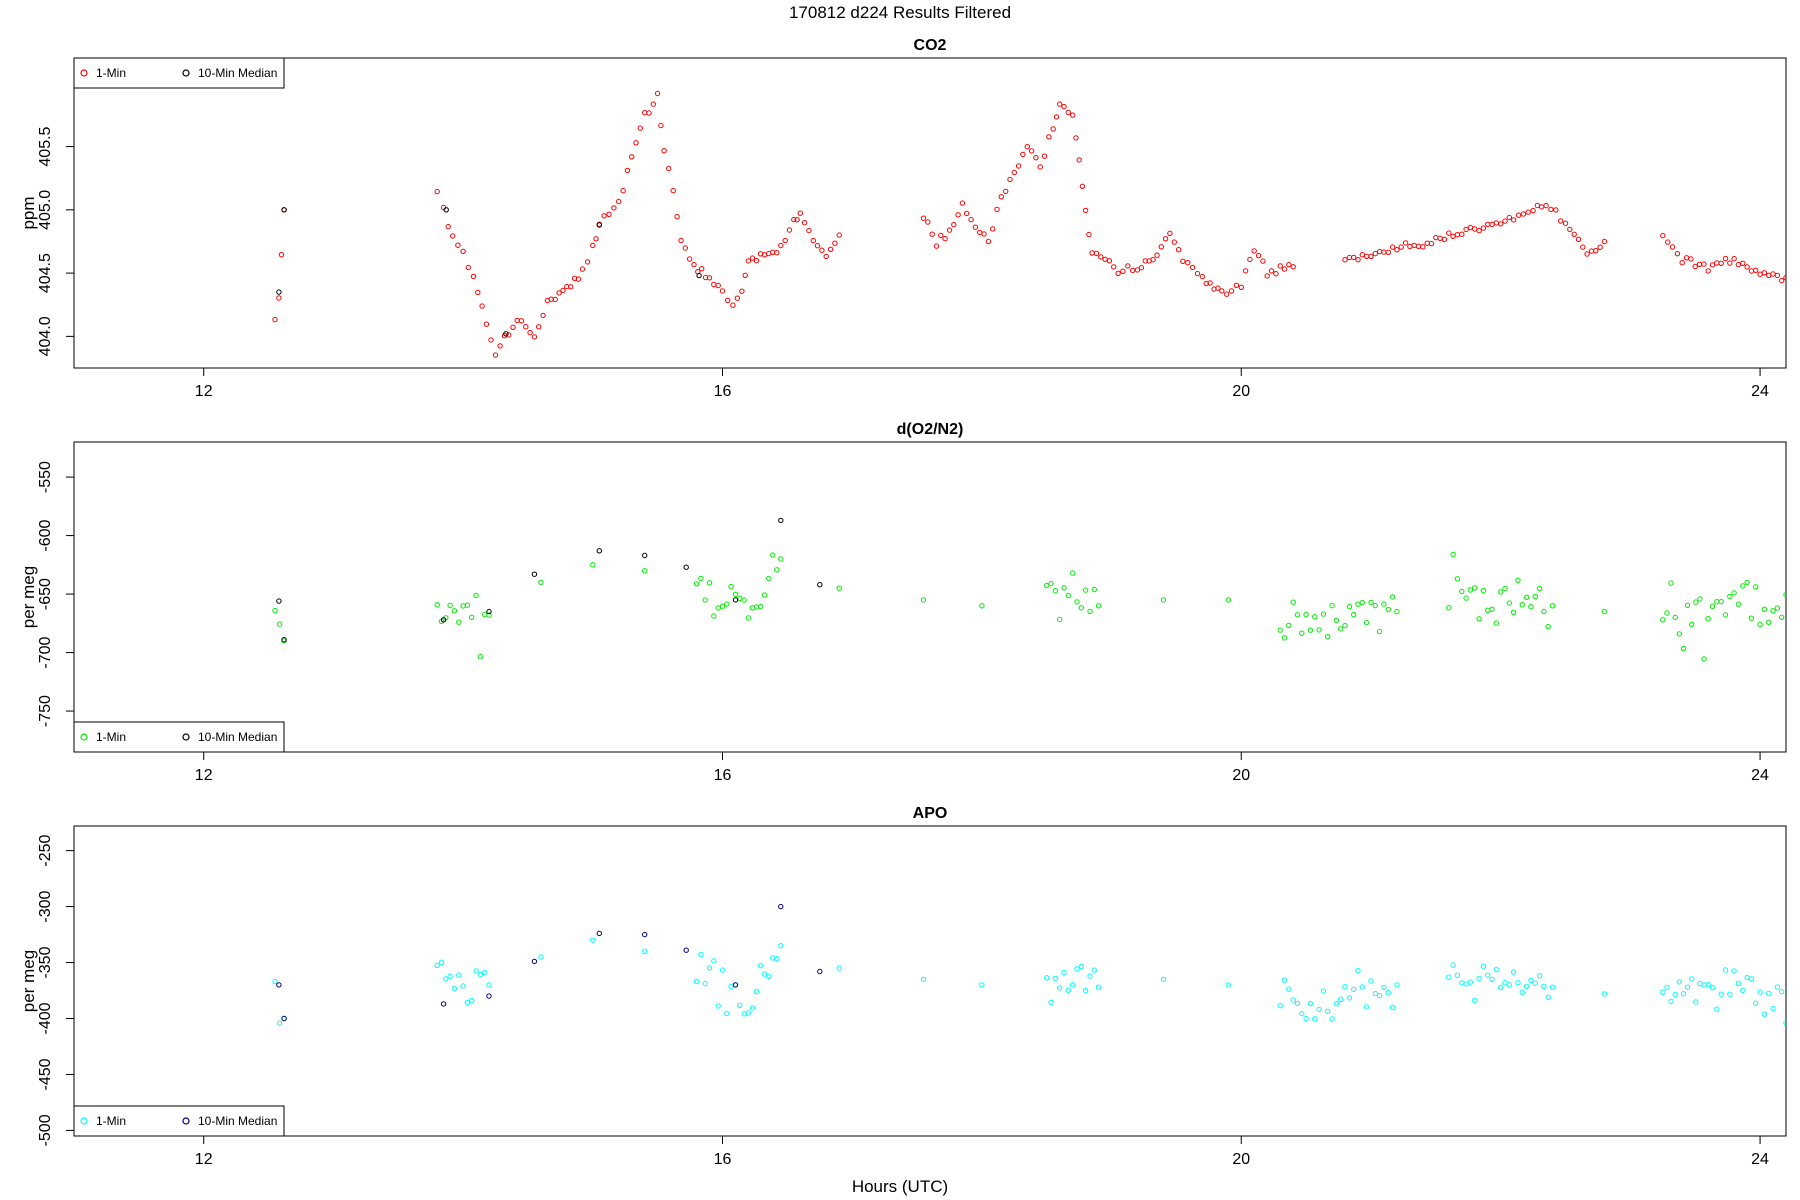  What do you see at coordinates (28, 981) in the screenshot?
I see `y-axis-label: per meg` at bounding box center [28, 981].